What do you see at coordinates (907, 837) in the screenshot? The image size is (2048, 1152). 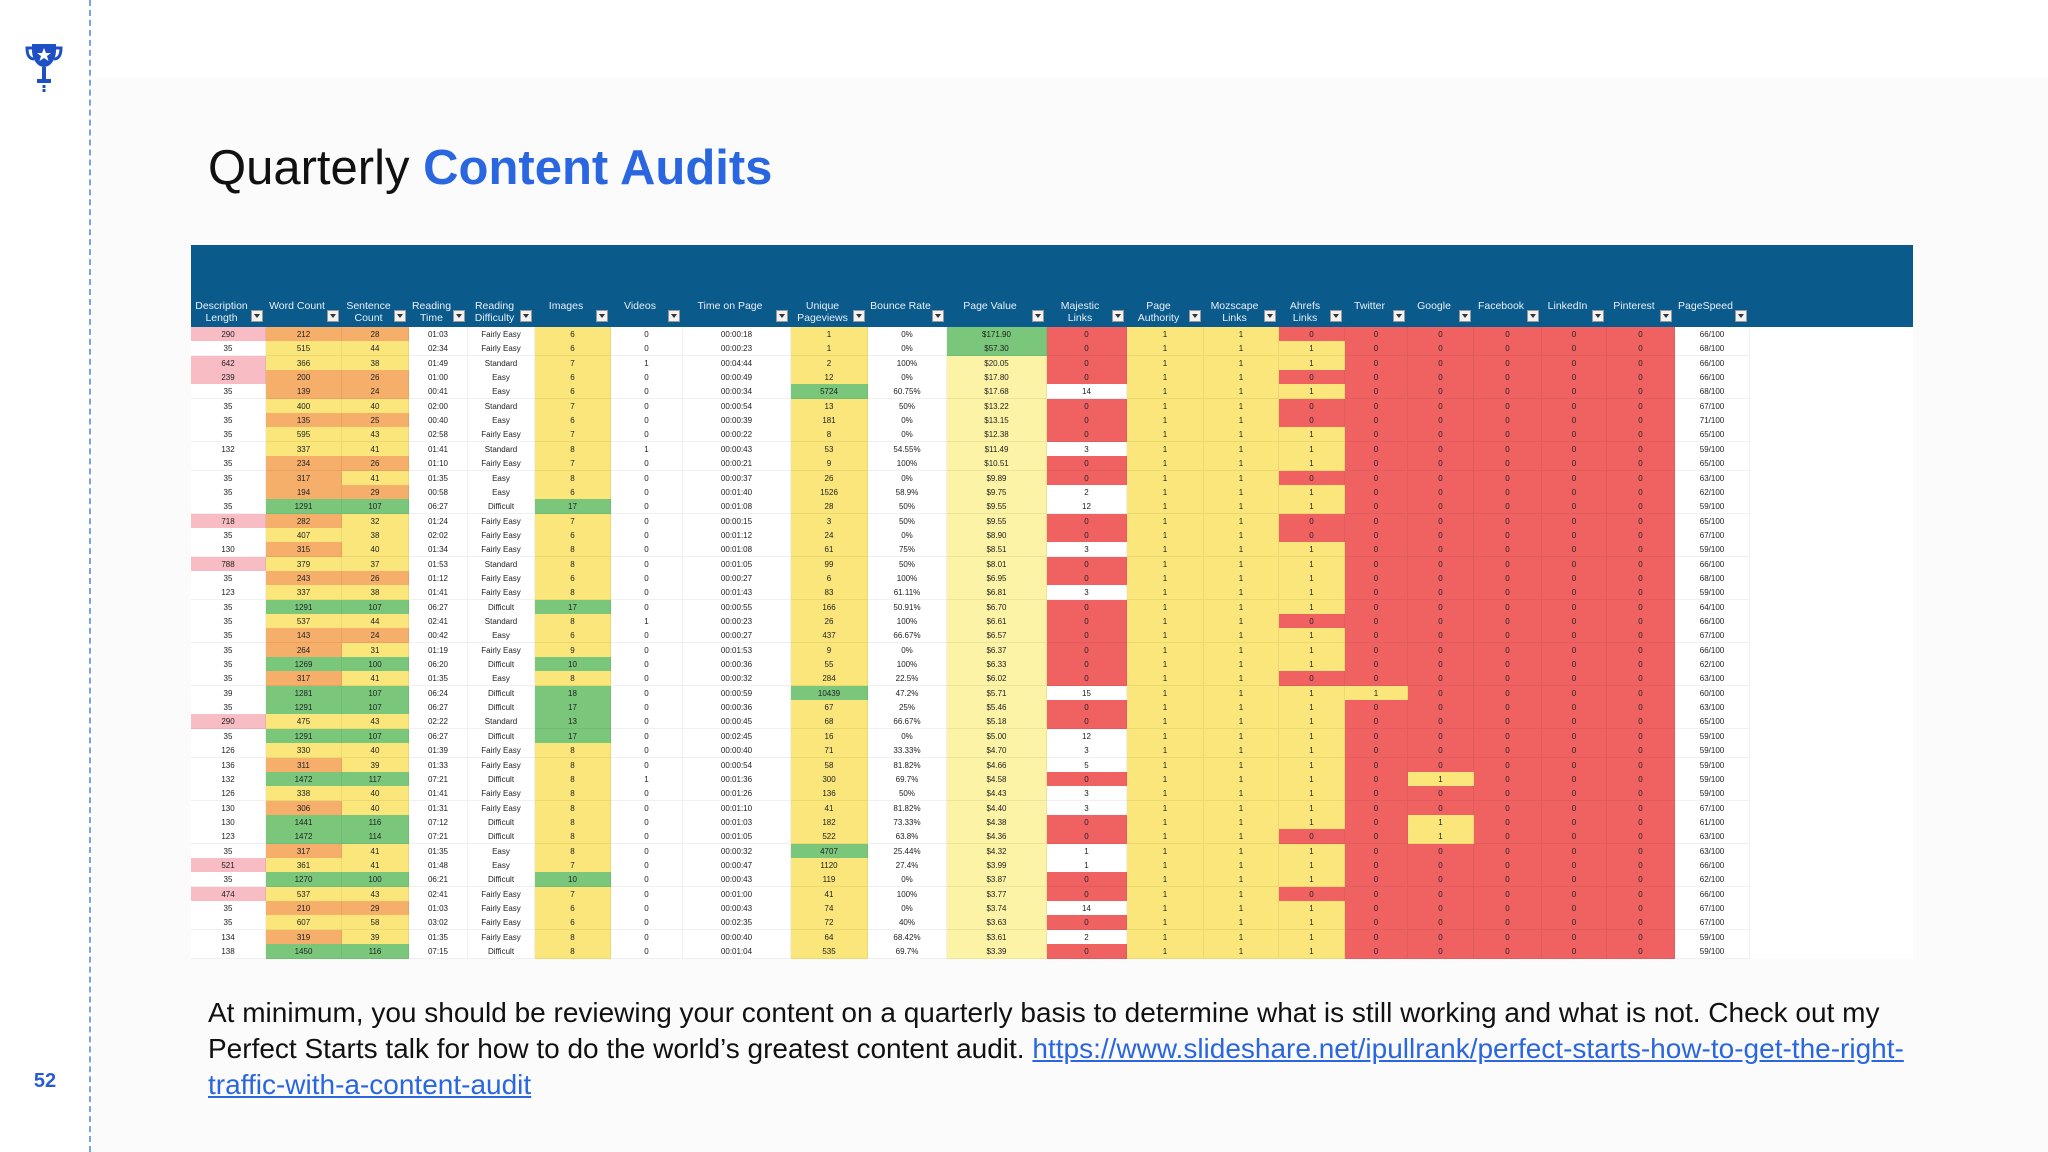 I see `table-cell: 63.8%` at bounding box center [907, 837].